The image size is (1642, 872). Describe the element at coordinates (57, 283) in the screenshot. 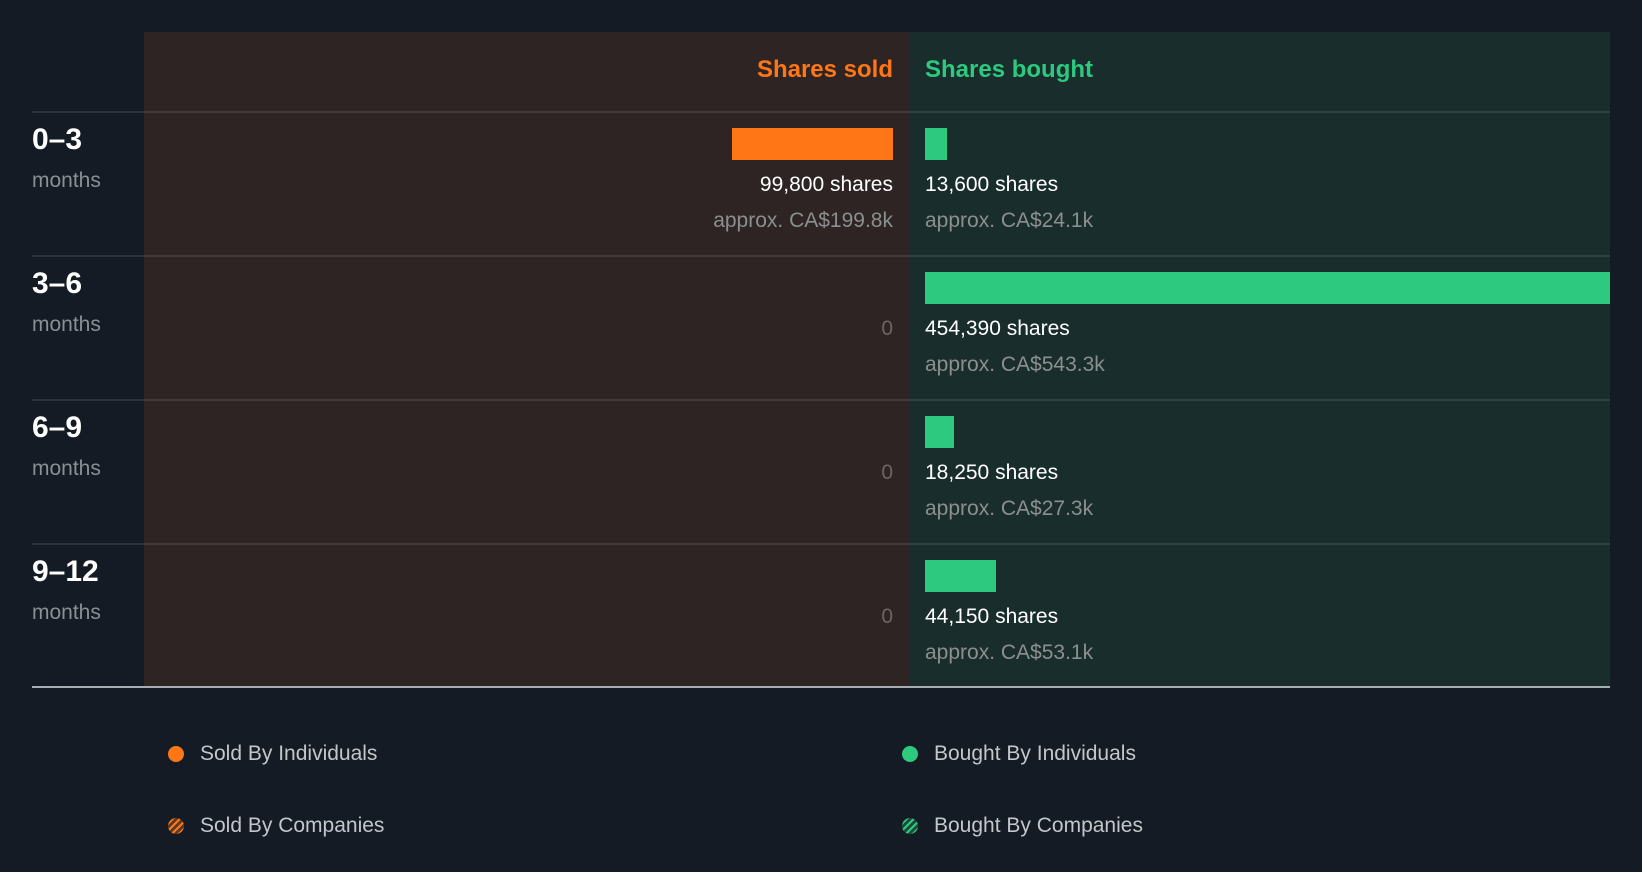

I see `range-label: 3–6` at that location.